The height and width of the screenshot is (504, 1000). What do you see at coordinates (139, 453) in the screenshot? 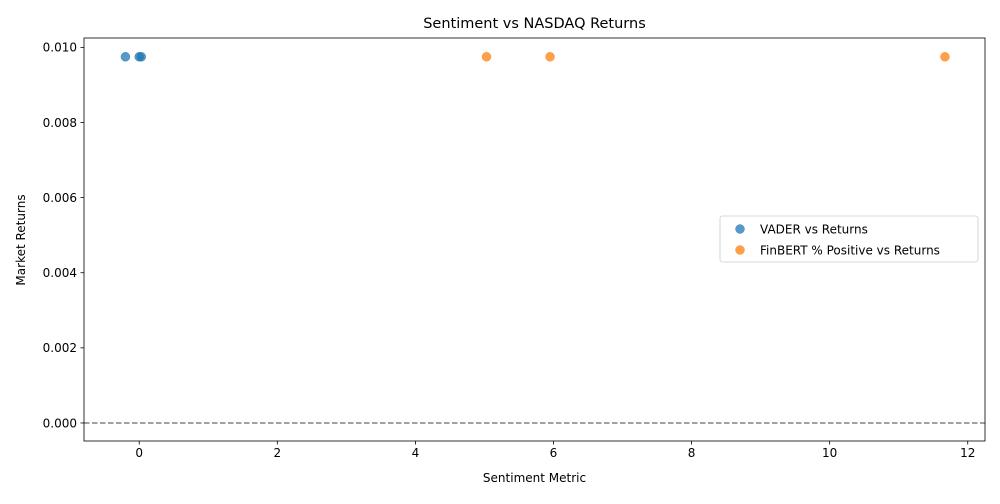
I see `x-tick-label-0: 0` at bounding box center [139, 453].